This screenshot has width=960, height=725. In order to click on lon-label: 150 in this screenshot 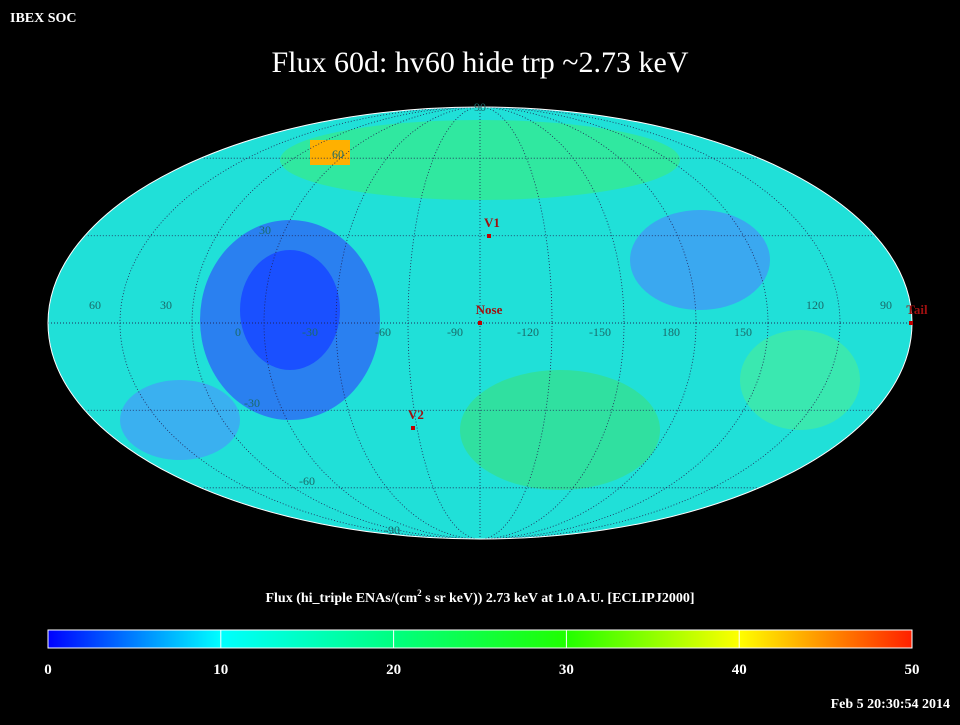, I will do `click(743, 332)`.